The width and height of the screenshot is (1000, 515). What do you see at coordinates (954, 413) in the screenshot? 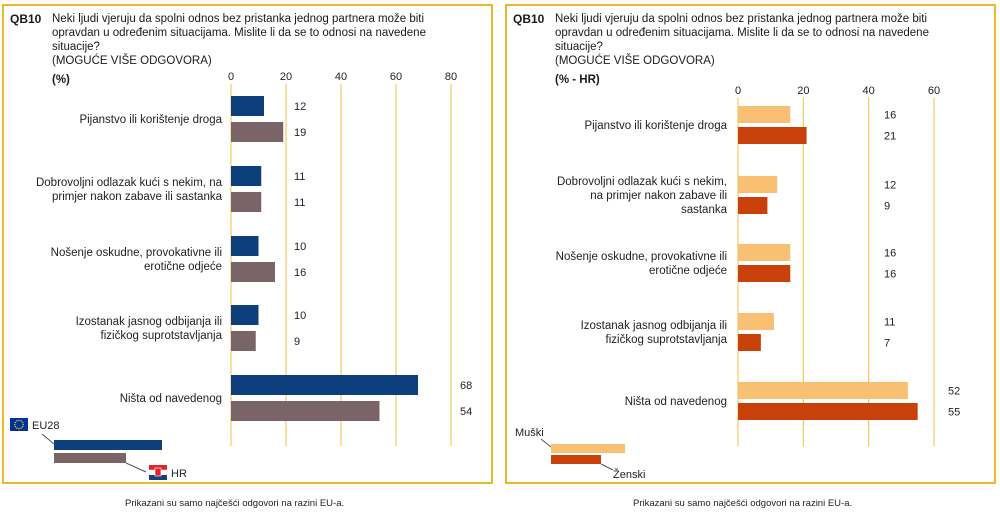
I see `value-label: 55` at bounding box center [954, 413].